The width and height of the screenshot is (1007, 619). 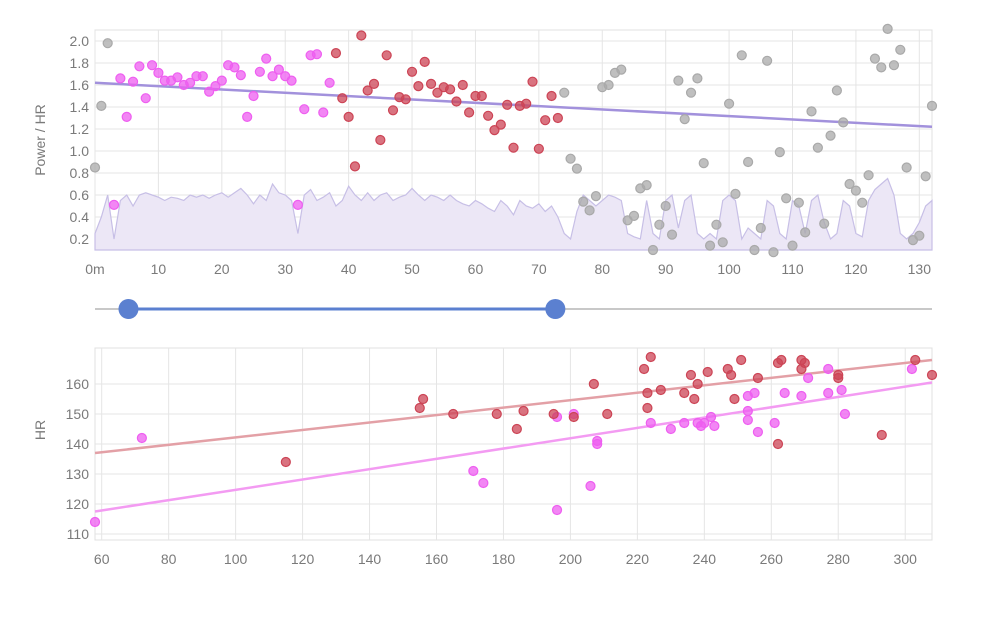 I want to click on y-tick-label: 130, so click(x=78, y=474).